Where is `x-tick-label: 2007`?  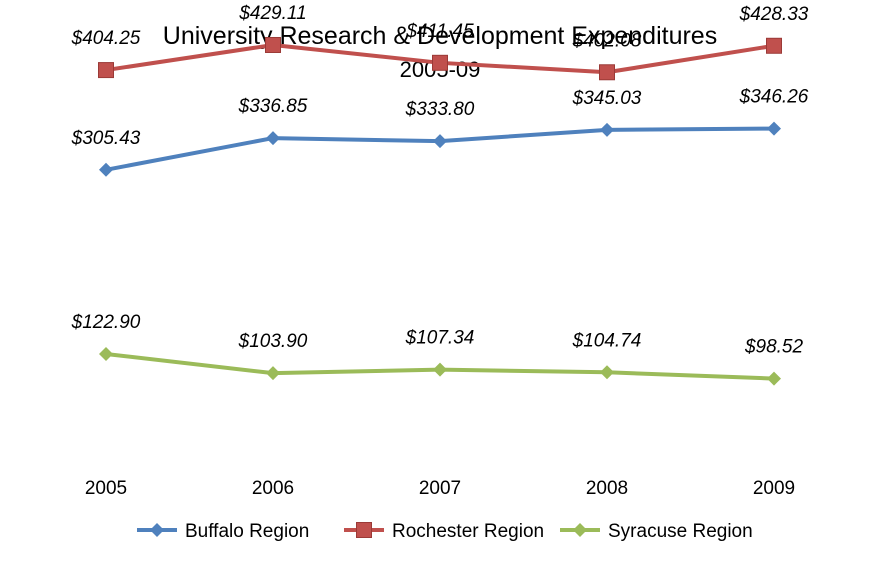 x-tick-label: 2007 is located at coordinates (440, 488).